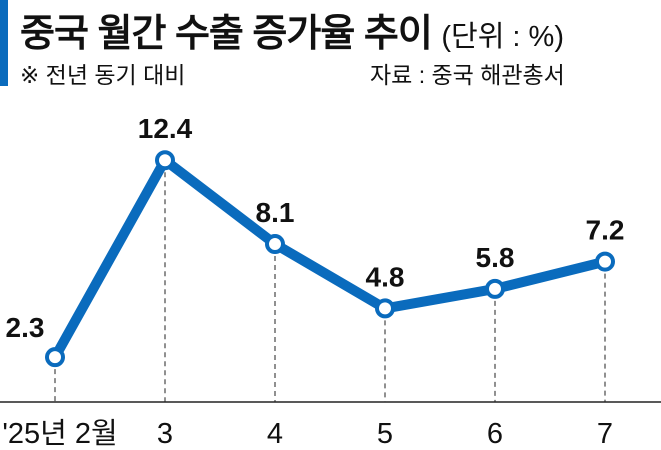  I want to click on source-text: 자료 : 중국 해관총서, so click(467, 75).